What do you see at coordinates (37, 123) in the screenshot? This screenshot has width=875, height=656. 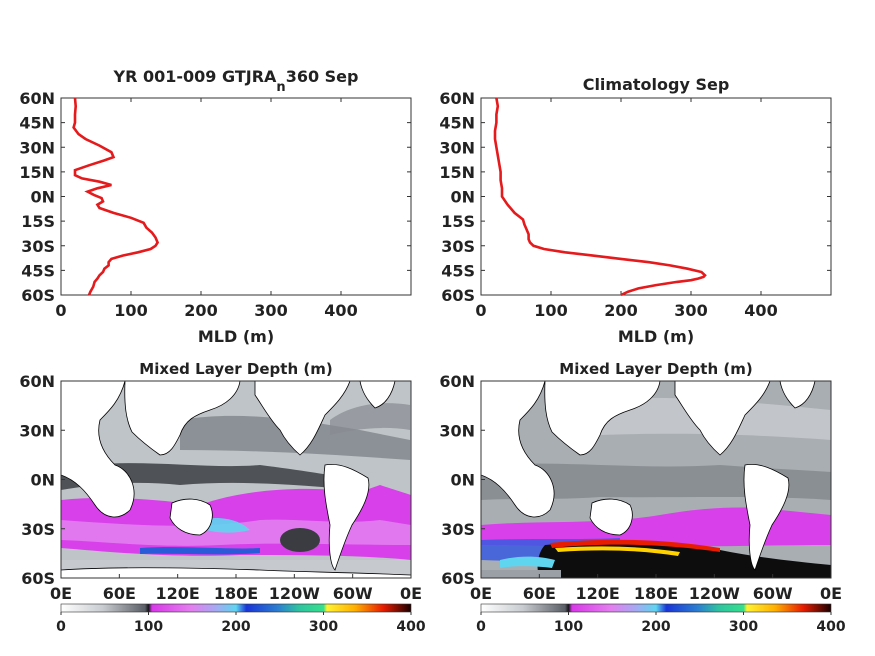 I see `profile-1-ytick-label: 45N` at bounding box center [37, 123].